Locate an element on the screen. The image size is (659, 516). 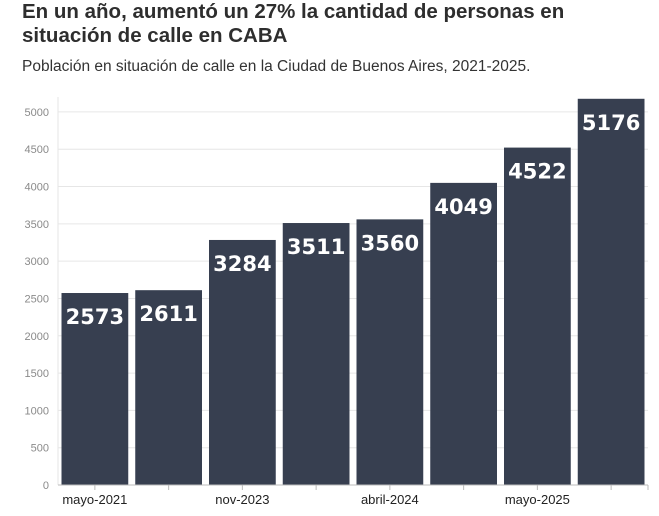
y-tick-label: 3000 is located at coordinates (37, 262).